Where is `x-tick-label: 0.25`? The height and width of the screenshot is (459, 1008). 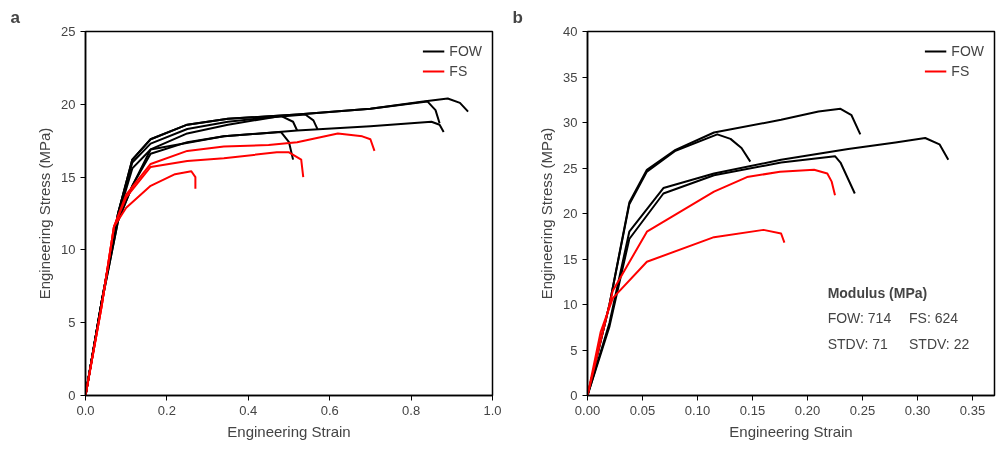
x-tick-label: 0.25 is located at coordinates (862, 410).